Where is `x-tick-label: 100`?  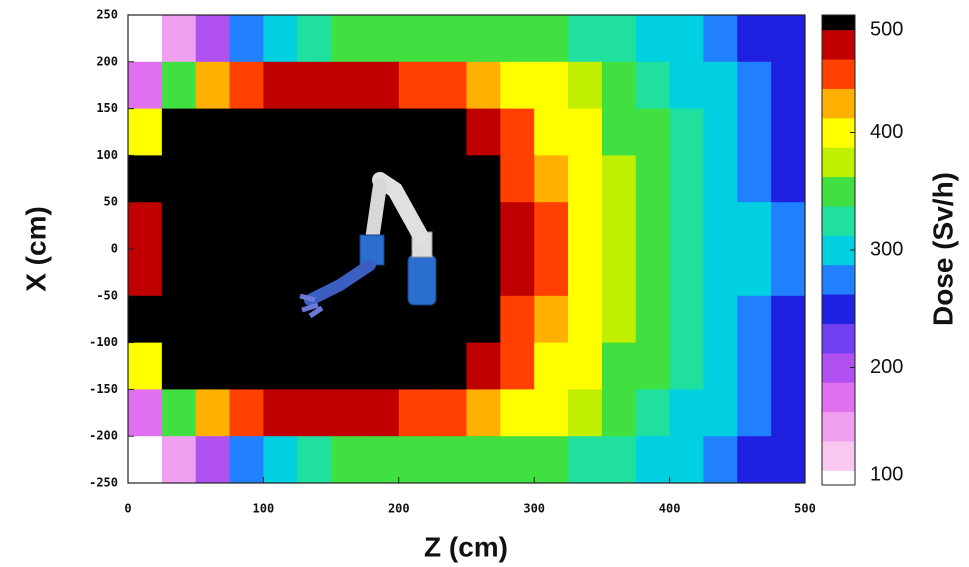
x-tick-label: 100 is located at coordinates (264, 509).